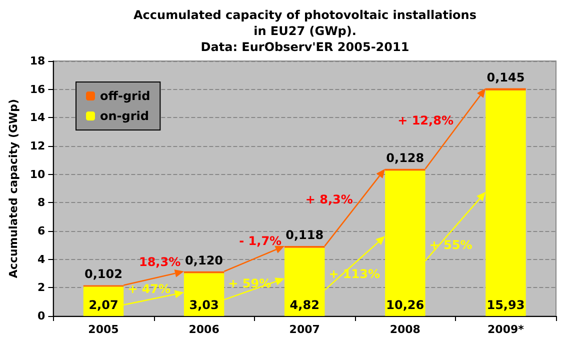  Describe the element at coordinates (38, 146) in the screenshot. I see `y-tick-label: 12` at that location.